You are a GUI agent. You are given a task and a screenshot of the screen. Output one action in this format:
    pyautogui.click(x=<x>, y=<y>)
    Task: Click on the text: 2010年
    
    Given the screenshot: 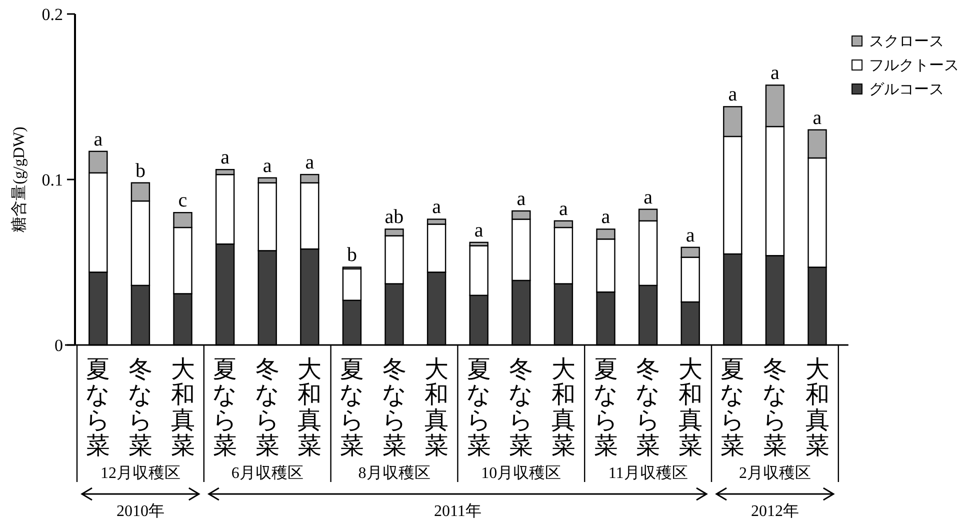 What is the action you would take?
    pyautogui.click(x=140, y=511)
    